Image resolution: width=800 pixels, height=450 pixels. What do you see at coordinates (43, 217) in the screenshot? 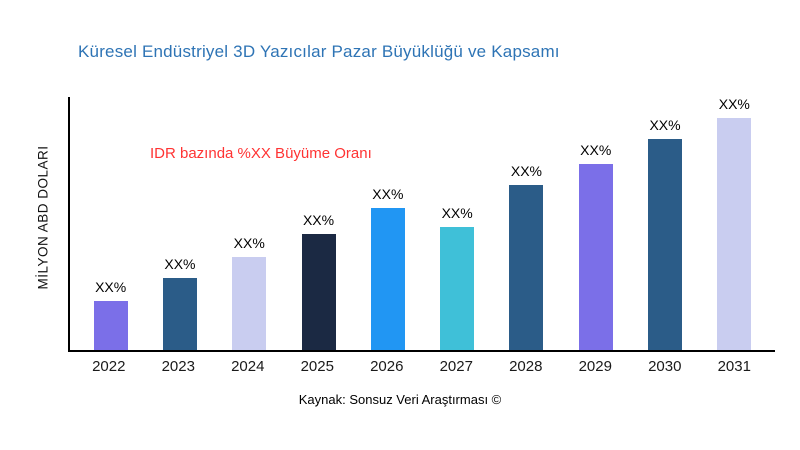
I see `y-axis-label: MİLYON ABD DOLARI` at bounding box center [43, 217].